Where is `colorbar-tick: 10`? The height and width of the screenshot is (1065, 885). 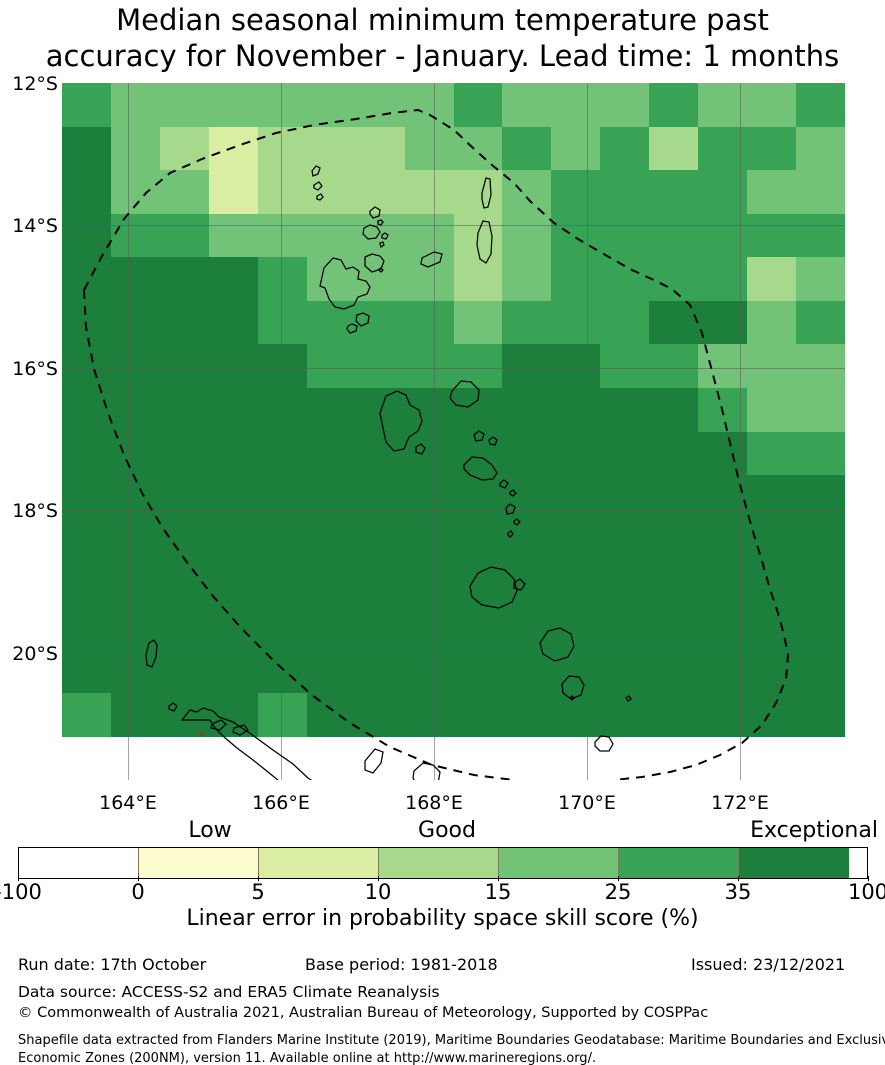 colorbar-tick: 10 is located at coordinates (378, 892).